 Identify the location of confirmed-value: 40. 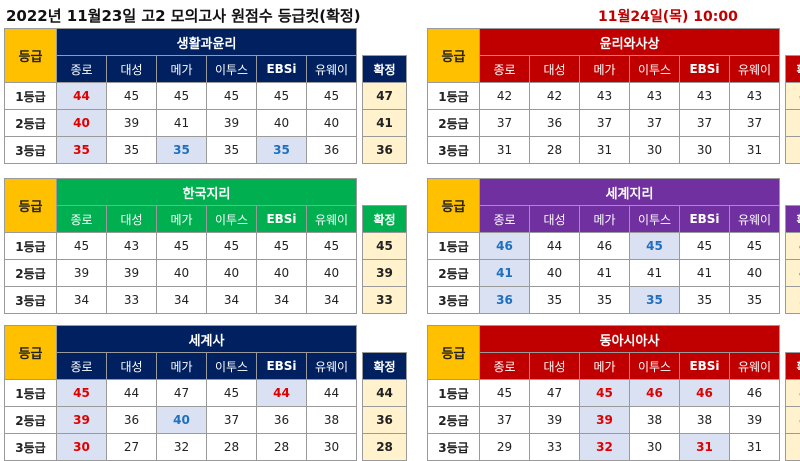
(793, 273).